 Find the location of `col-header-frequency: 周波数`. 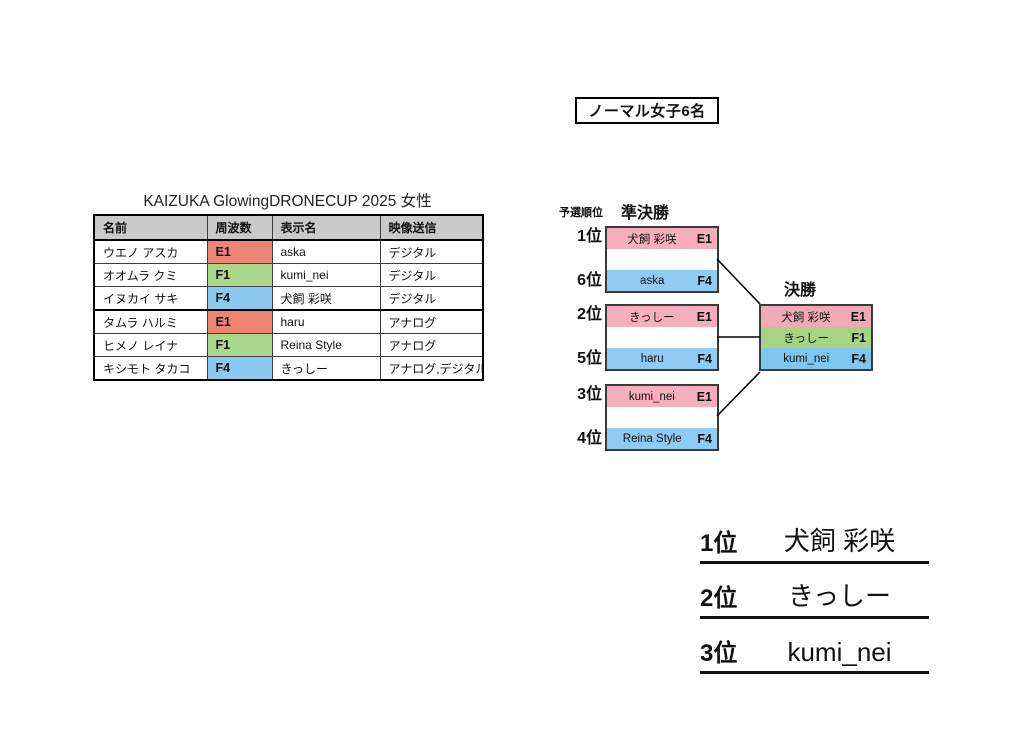

col-header-frequency: 周波数 is located at coordinates (239, 227).